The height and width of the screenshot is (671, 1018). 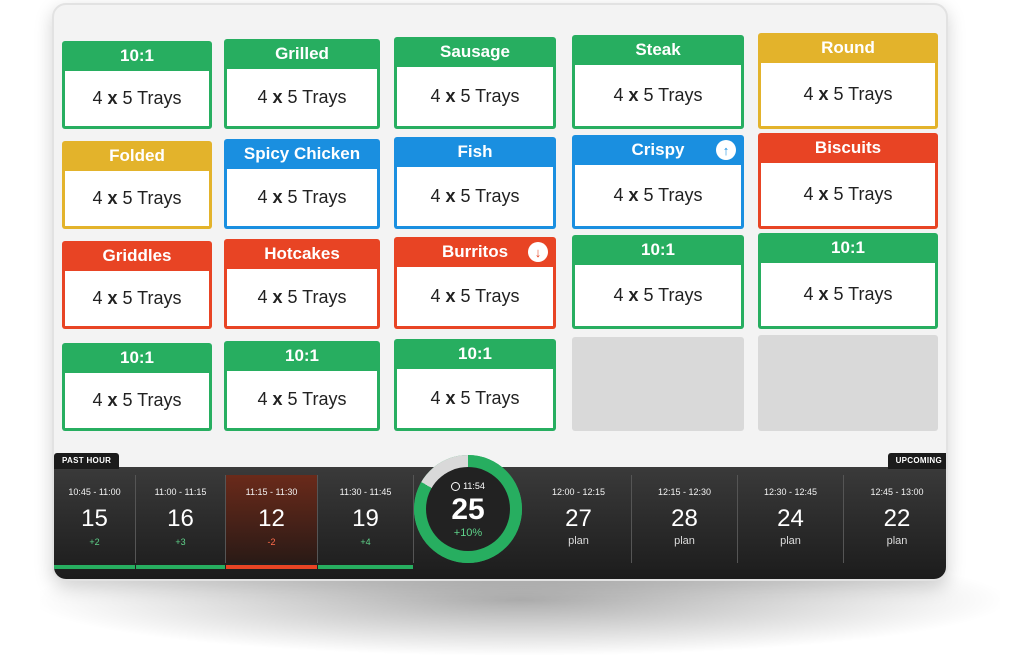 What do you see at coordinates (302, 84) in the screenshot?
I see `product-tile: Grilled 4 x 5 Trays` at bounding box center [302, 84].